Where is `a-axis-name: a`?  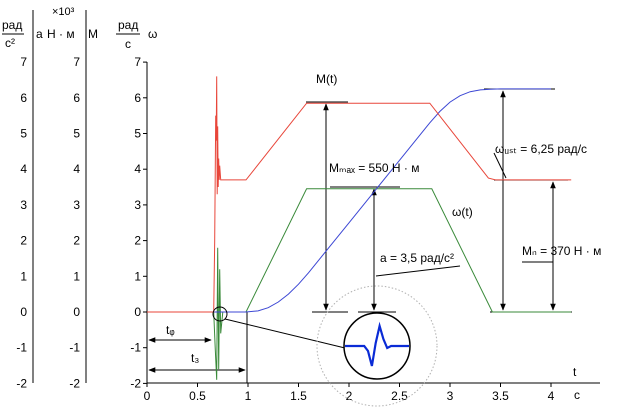
a-axis-name: a is located at coordinates (39, 34).